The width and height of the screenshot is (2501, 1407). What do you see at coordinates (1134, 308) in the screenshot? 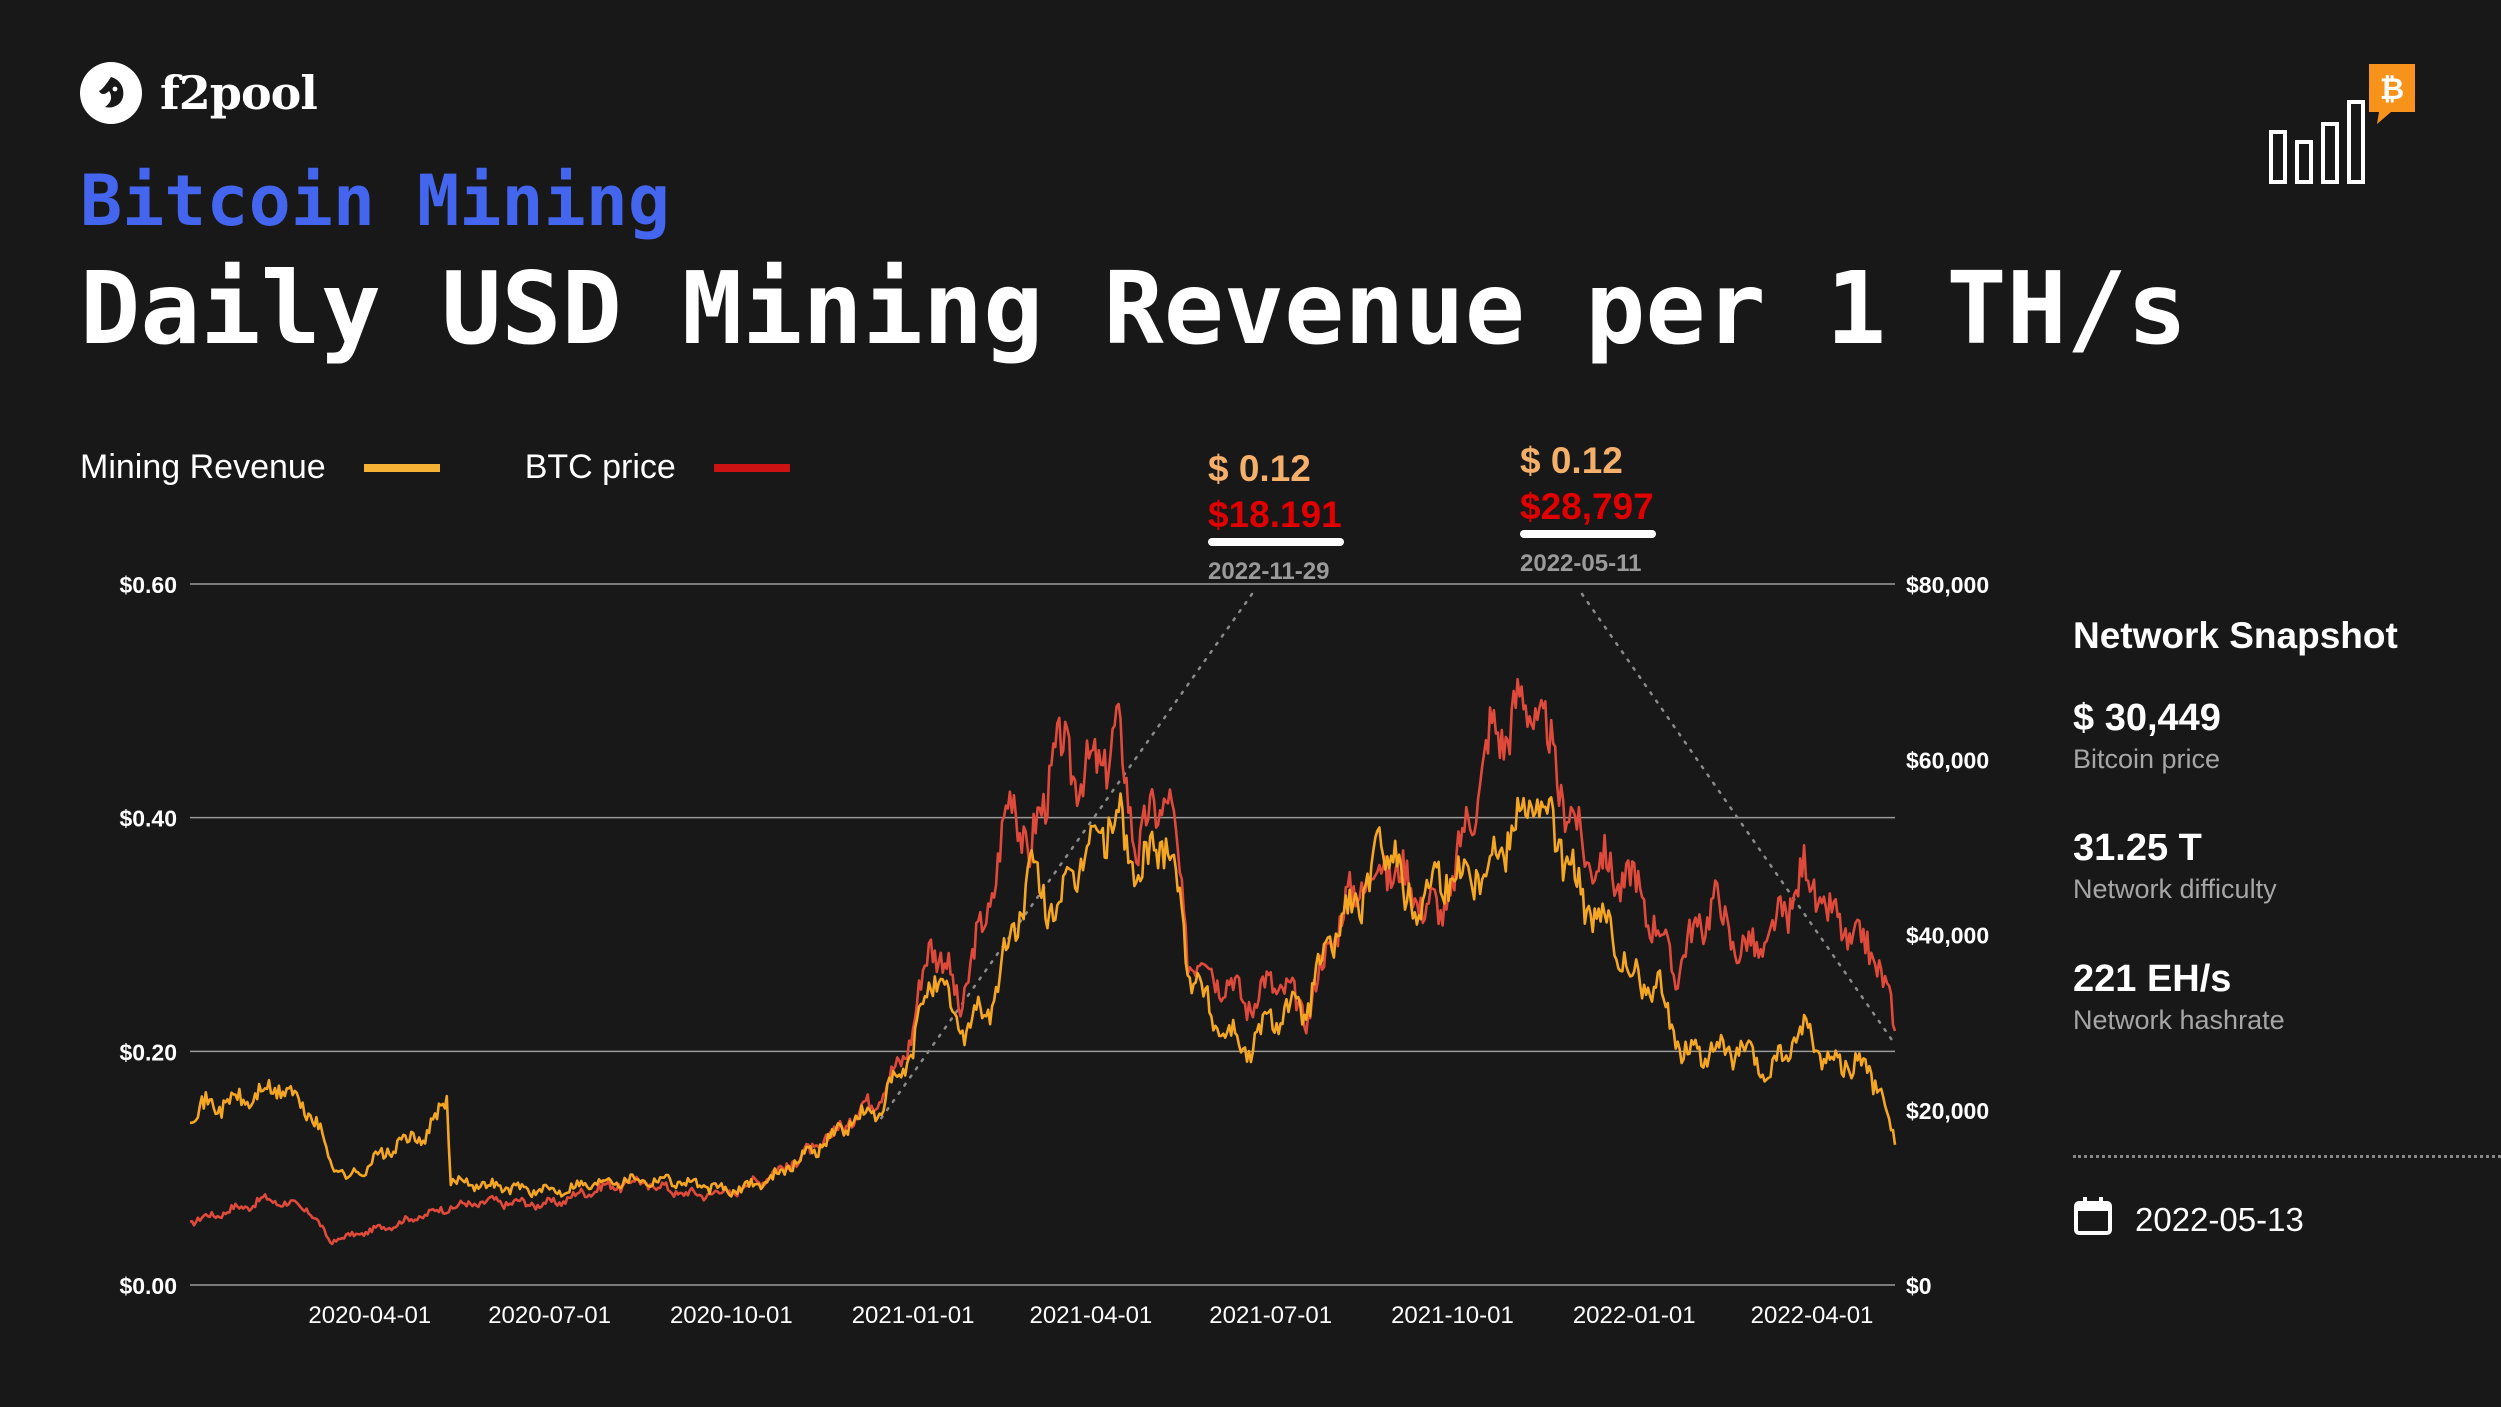
I see `page-title: Daily USD Mining Revenue per 1 TH/s` at bounding box center [1134, 308].